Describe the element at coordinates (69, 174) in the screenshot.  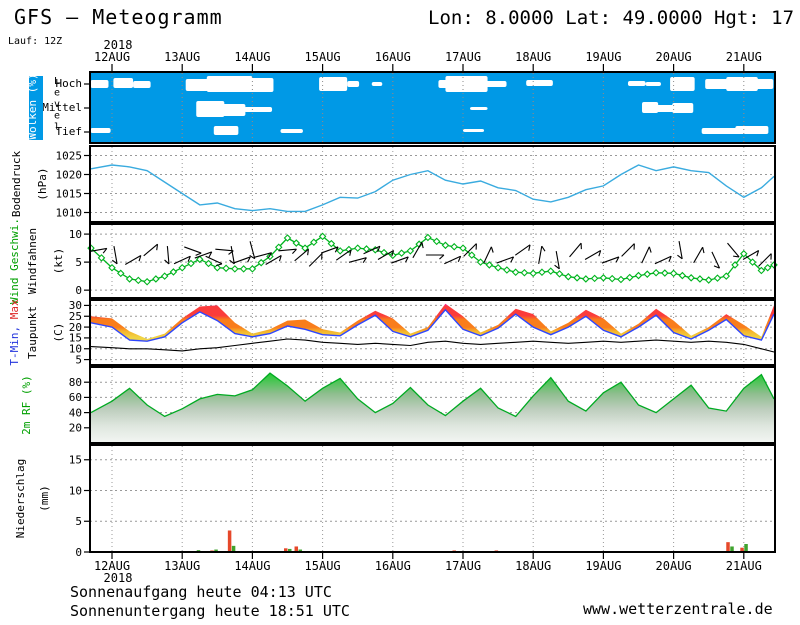
I see `y-tick-label: 1020` at that location.